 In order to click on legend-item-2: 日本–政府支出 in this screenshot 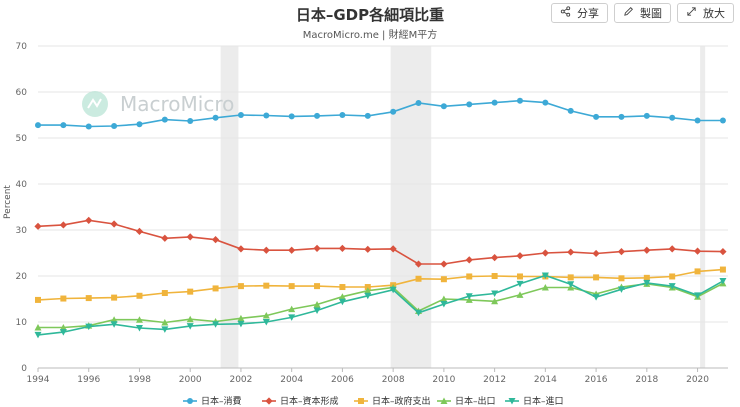, I will do `click(392, 401)`.